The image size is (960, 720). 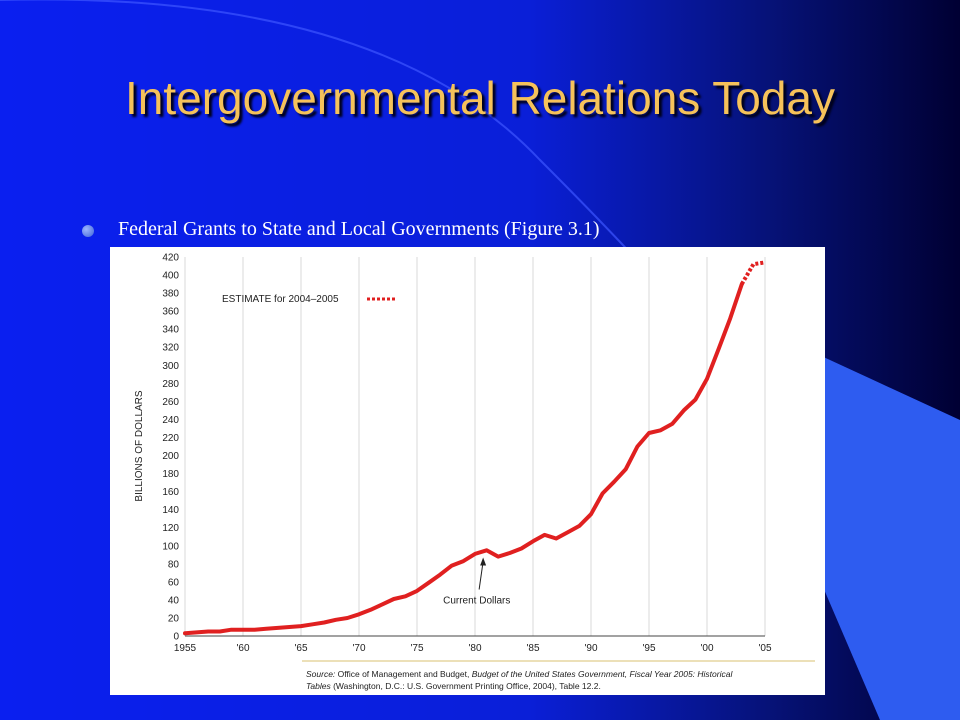 What do you see at coordinates (358, 648) in the screenshot?
I see `x-tick-label: '70` at bounding box center [358, 648].